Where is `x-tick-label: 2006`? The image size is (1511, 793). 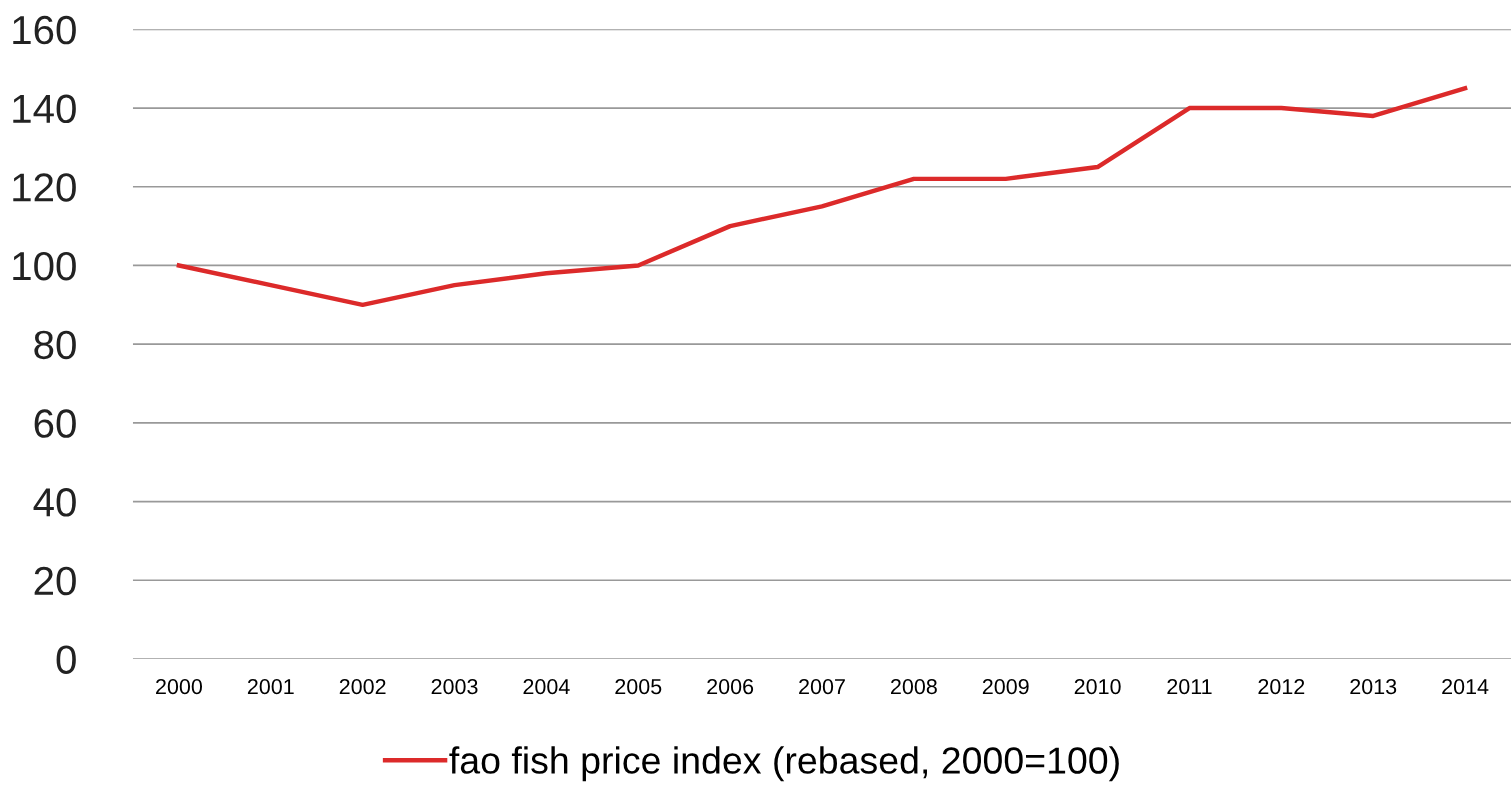 x-tick-label: 2006 is located at coordinates (730, 687).